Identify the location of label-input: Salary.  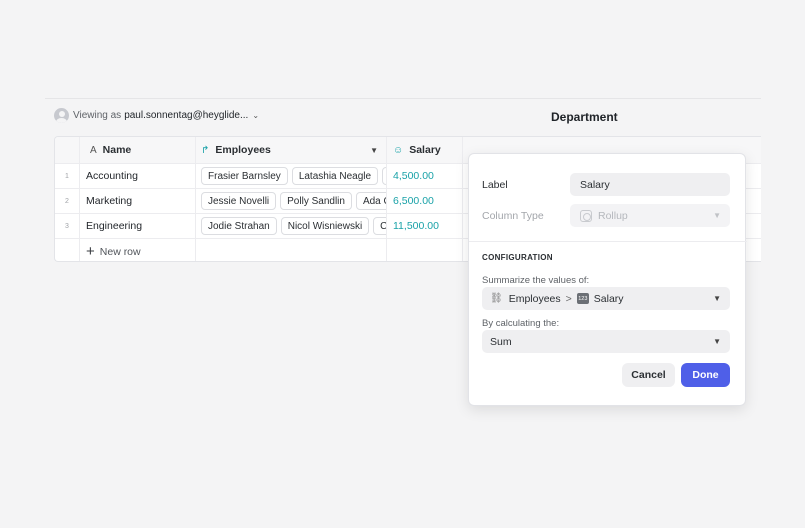
(650, 184).